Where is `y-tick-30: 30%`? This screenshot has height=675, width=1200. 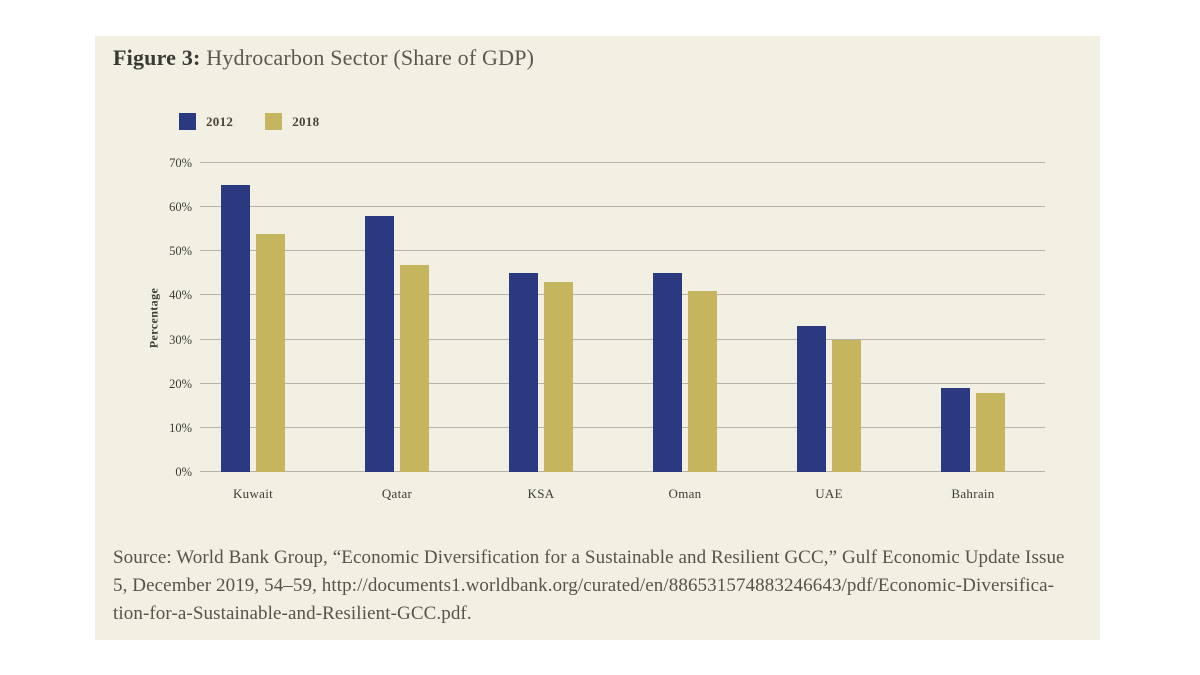
y-tick-30: 30% is located at coordinates (180, 340).